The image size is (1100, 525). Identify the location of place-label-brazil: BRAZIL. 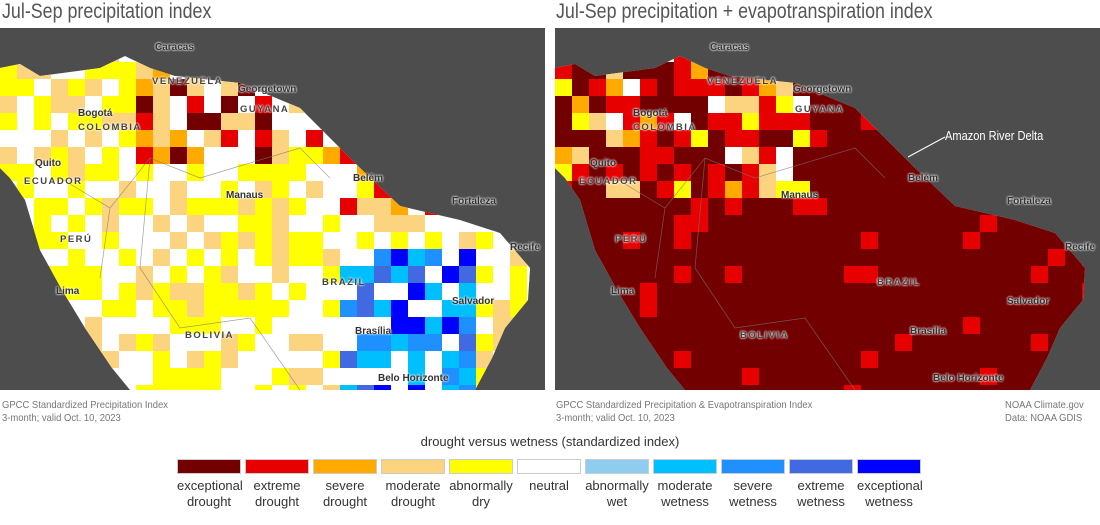
(344, 282).